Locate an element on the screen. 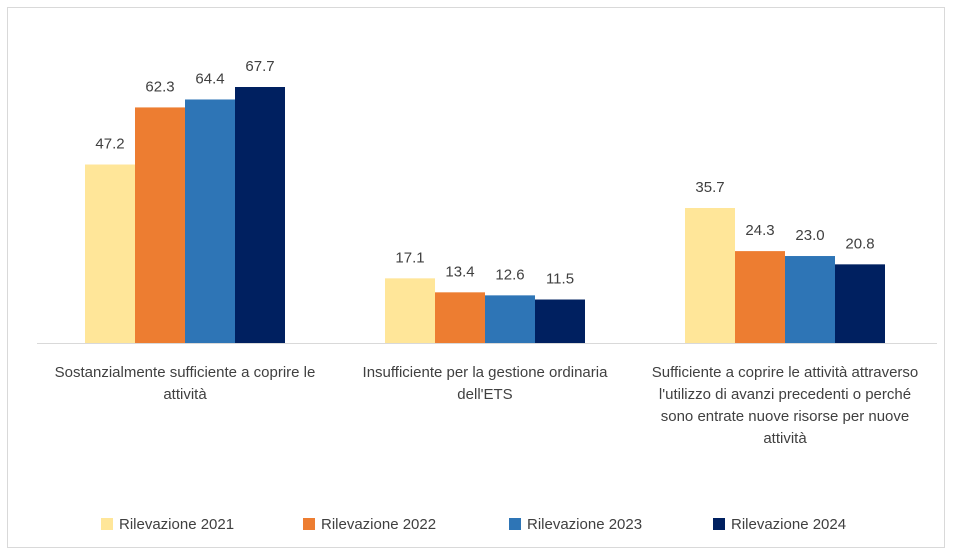  data-label: 64.4 is located at coordinates (209, 78).